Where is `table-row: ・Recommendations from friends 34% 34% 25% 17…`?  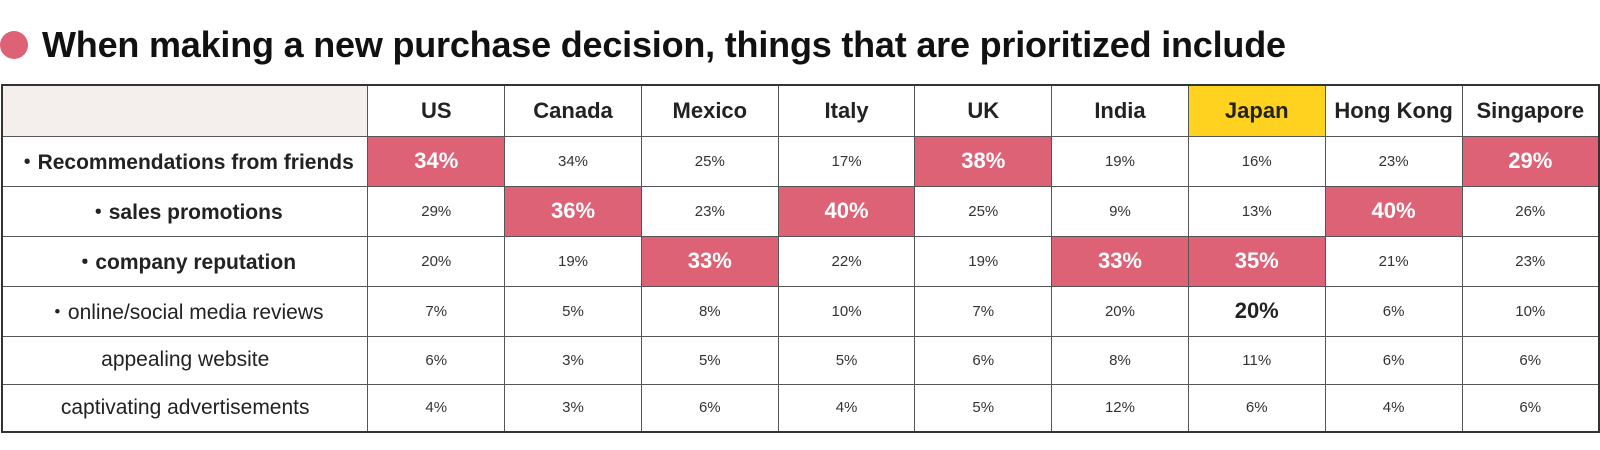
table-row: ・Recommendations from friends 34% 34% 25% 17… is located at coordinates (800, 161).